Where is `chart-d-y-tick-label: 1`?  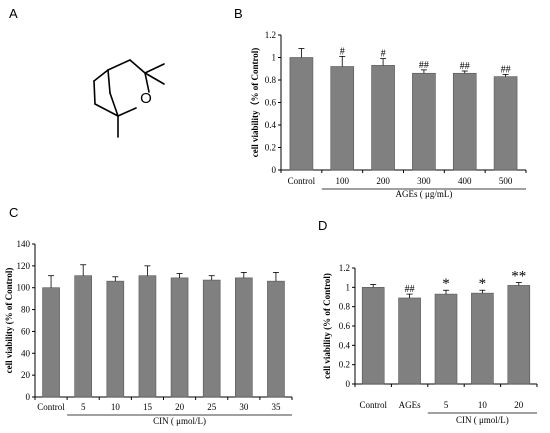
chart-d-y-tick-label: 1 is located at coordinates (348, 287).